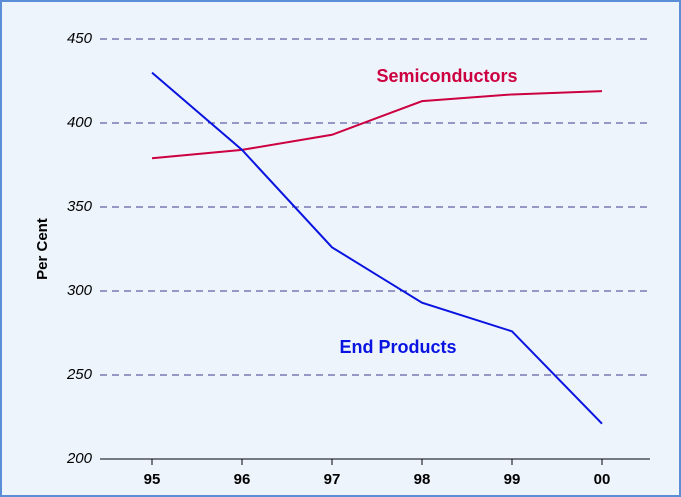 Image resolution: width=681 pixels, height=497 pixels. What do you see at coordinates (79, 458) in the screenshot?
I see `y-tick-label: 200` at bounding box center [79, 458].